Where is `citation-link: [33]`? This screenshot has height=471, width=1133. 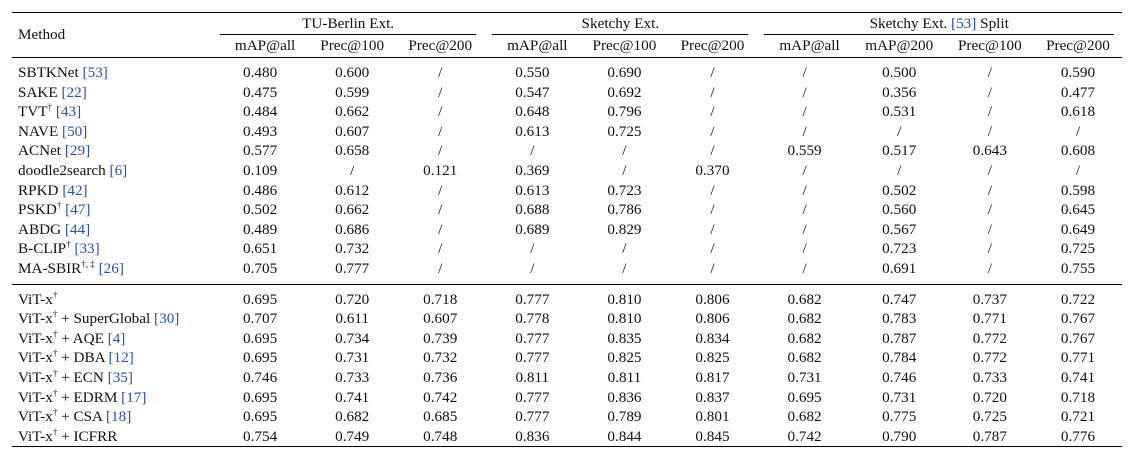
citation-link: [33] is located at coordinates (87, 249).